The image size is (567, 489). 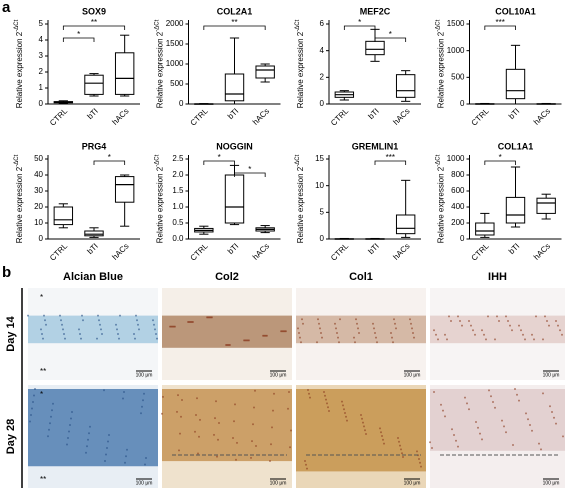 What do you see at coordinates (361, 277) in the screenshot?
I see `column-header: Col1` at bounding box center [361, 277].